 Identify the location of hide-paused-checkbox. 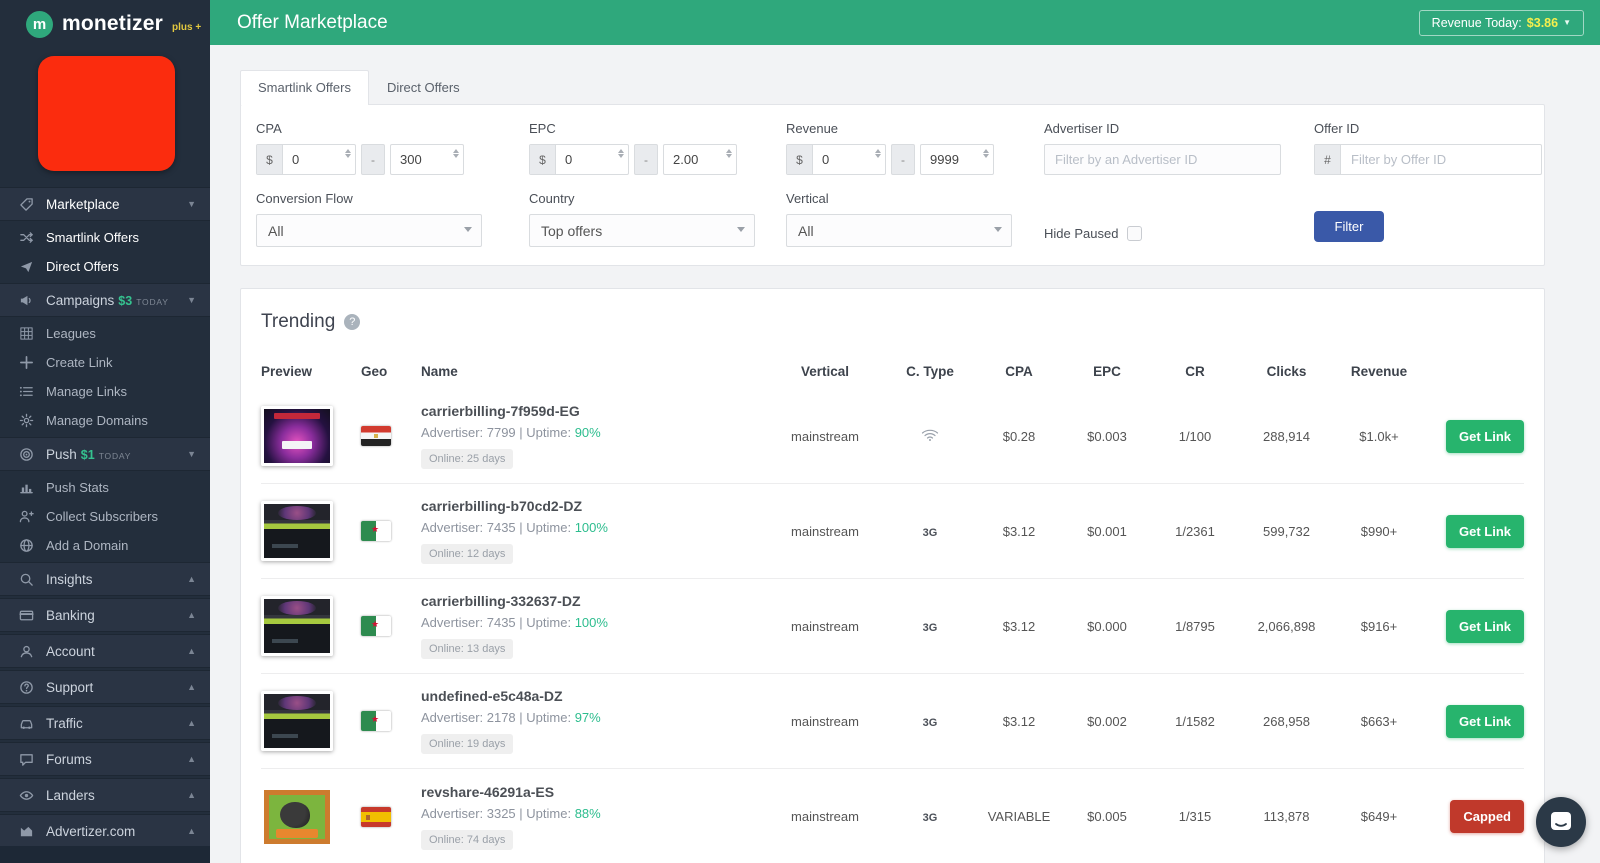
(1135, 233).